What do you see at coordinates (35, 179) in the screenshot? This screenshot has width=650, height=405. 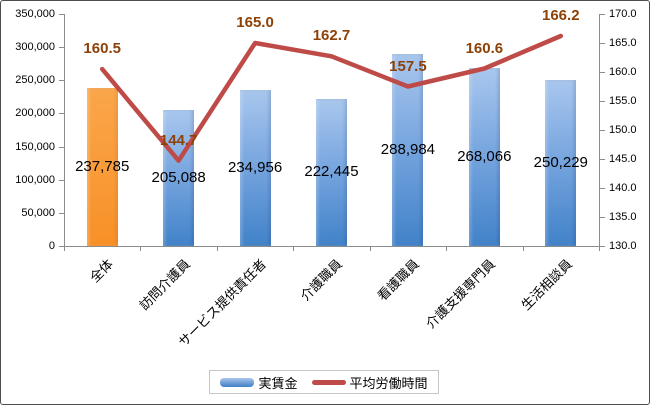 I see `left-axis-tick-label: 100,000` at bounding box center [35, 179].